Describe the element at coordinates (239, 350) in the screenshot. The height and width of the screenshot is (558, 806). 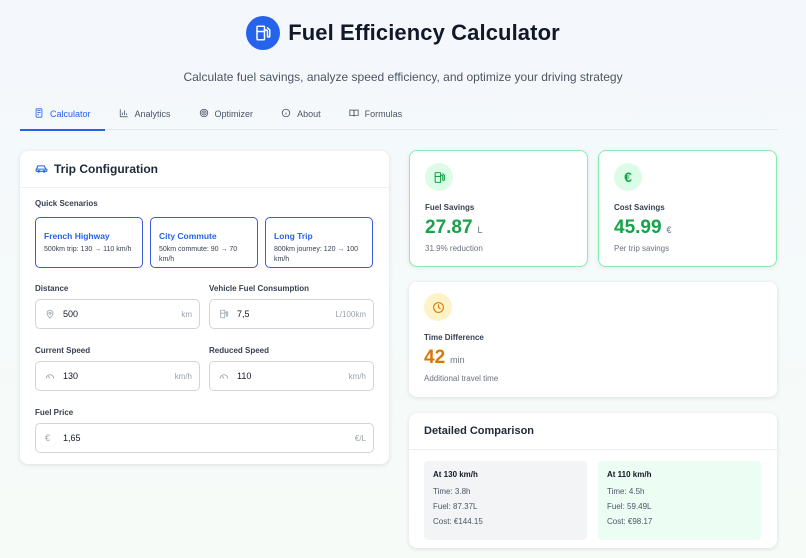
I see `reduced-speed-label: Reduced Speed` at that location.